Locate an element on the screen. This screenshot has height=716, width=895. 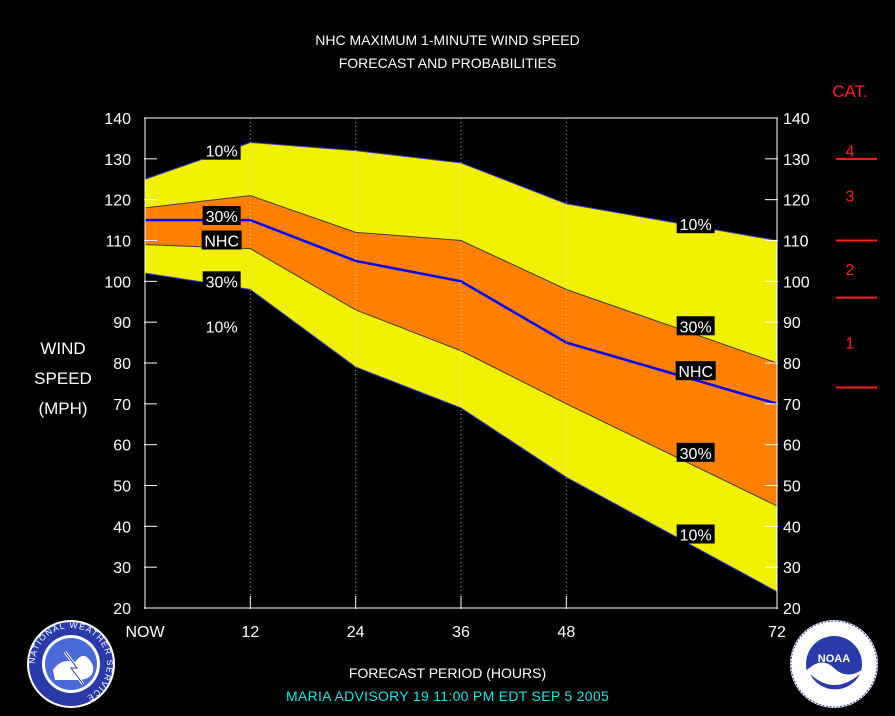
y-tick-label-right-140: 140 is located at coordinates (796, 119).